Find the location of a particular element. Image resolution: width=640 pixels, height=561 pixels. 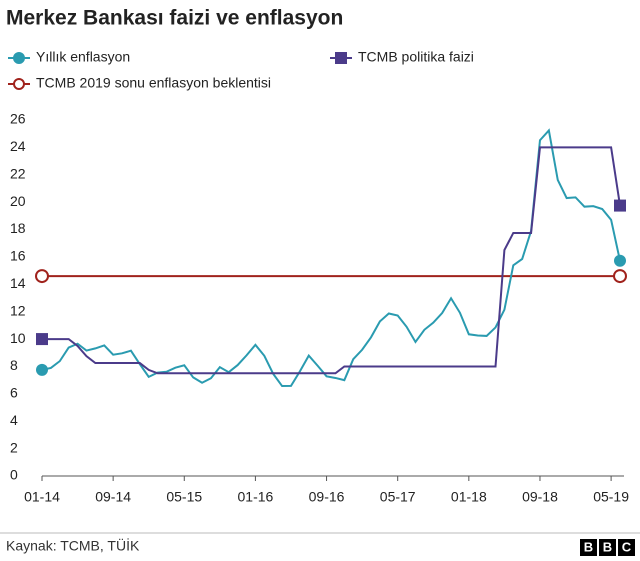

y-tick-label: 16 is located at coordinates (18, 256).